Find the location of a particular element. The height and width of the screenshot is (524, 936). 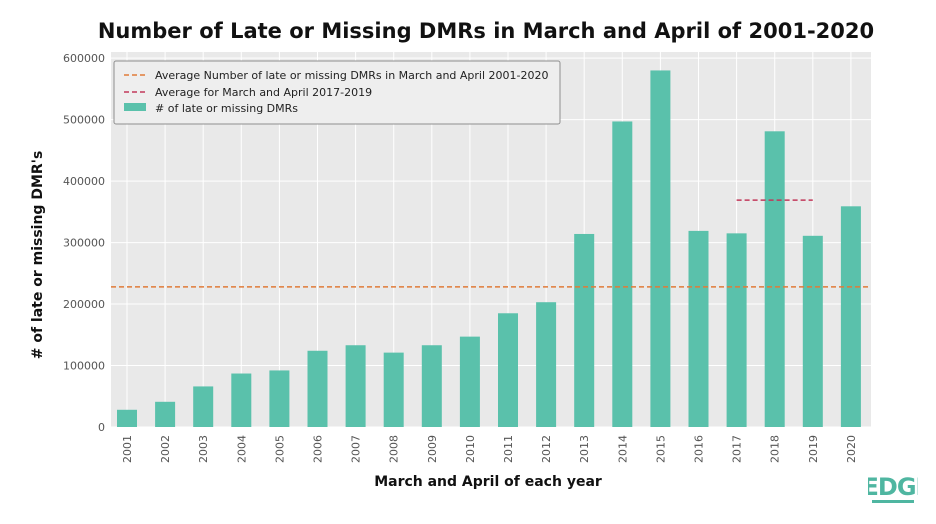

bar-2011 is located at coordinates (508, 370).